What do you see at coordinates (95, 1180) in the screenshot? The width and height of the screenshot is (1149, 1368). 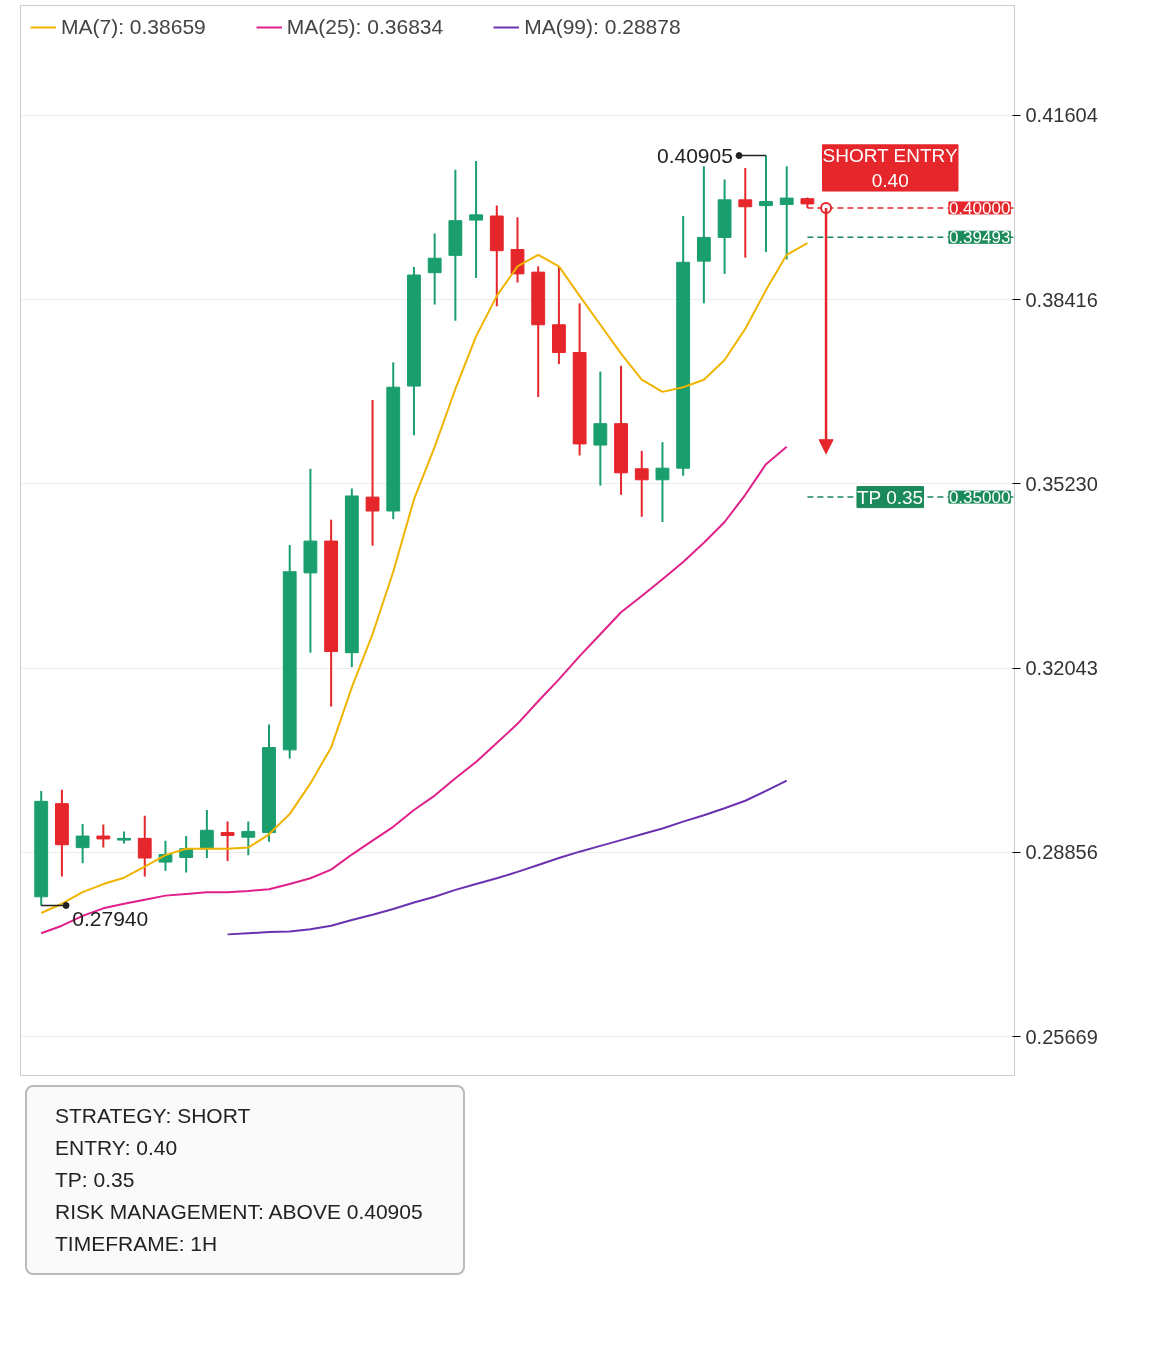 I see `text: TP: 0.35` at bounding box center [95, 1180].